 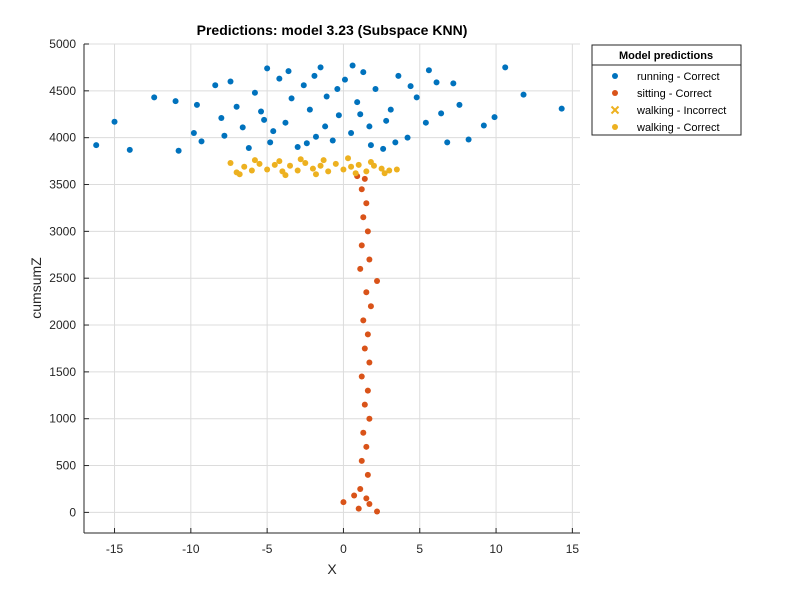 I want to click on x-tick-label: 10, so click(x=496, y=549).